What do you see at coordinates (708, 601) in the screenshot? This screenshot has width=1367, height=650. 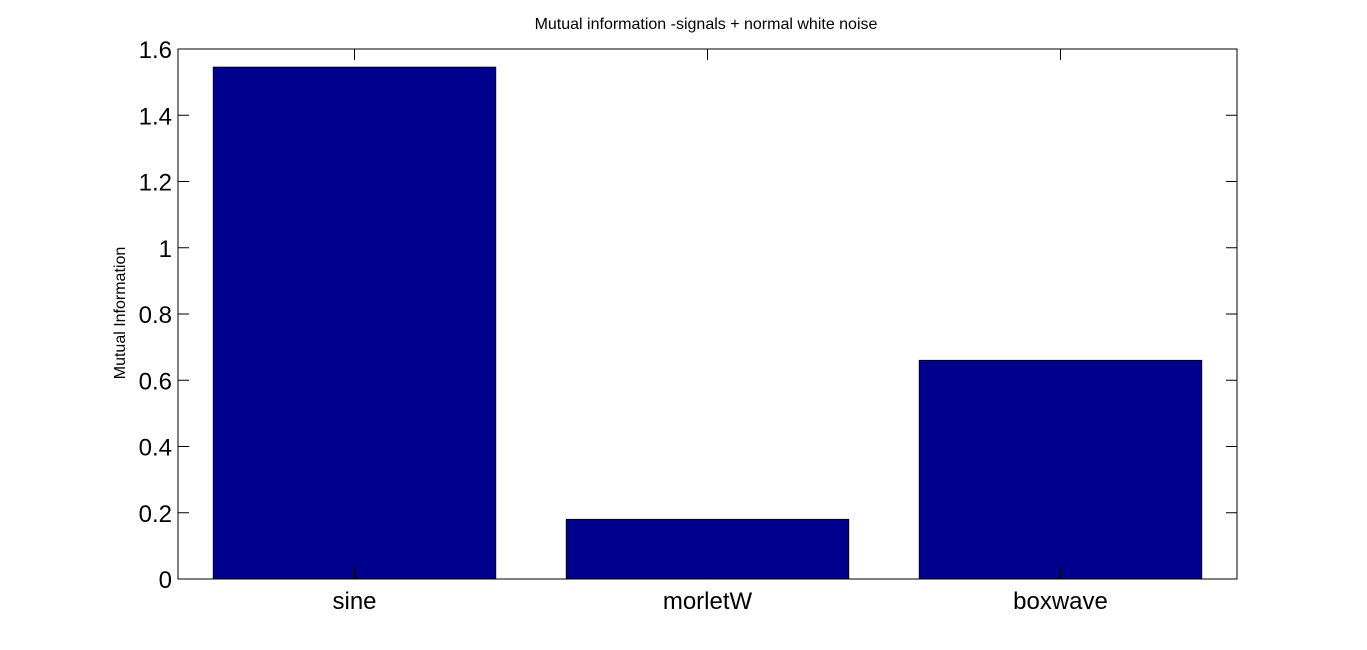 I see `x-category-label: morletW` at bounding box center [708, 601].